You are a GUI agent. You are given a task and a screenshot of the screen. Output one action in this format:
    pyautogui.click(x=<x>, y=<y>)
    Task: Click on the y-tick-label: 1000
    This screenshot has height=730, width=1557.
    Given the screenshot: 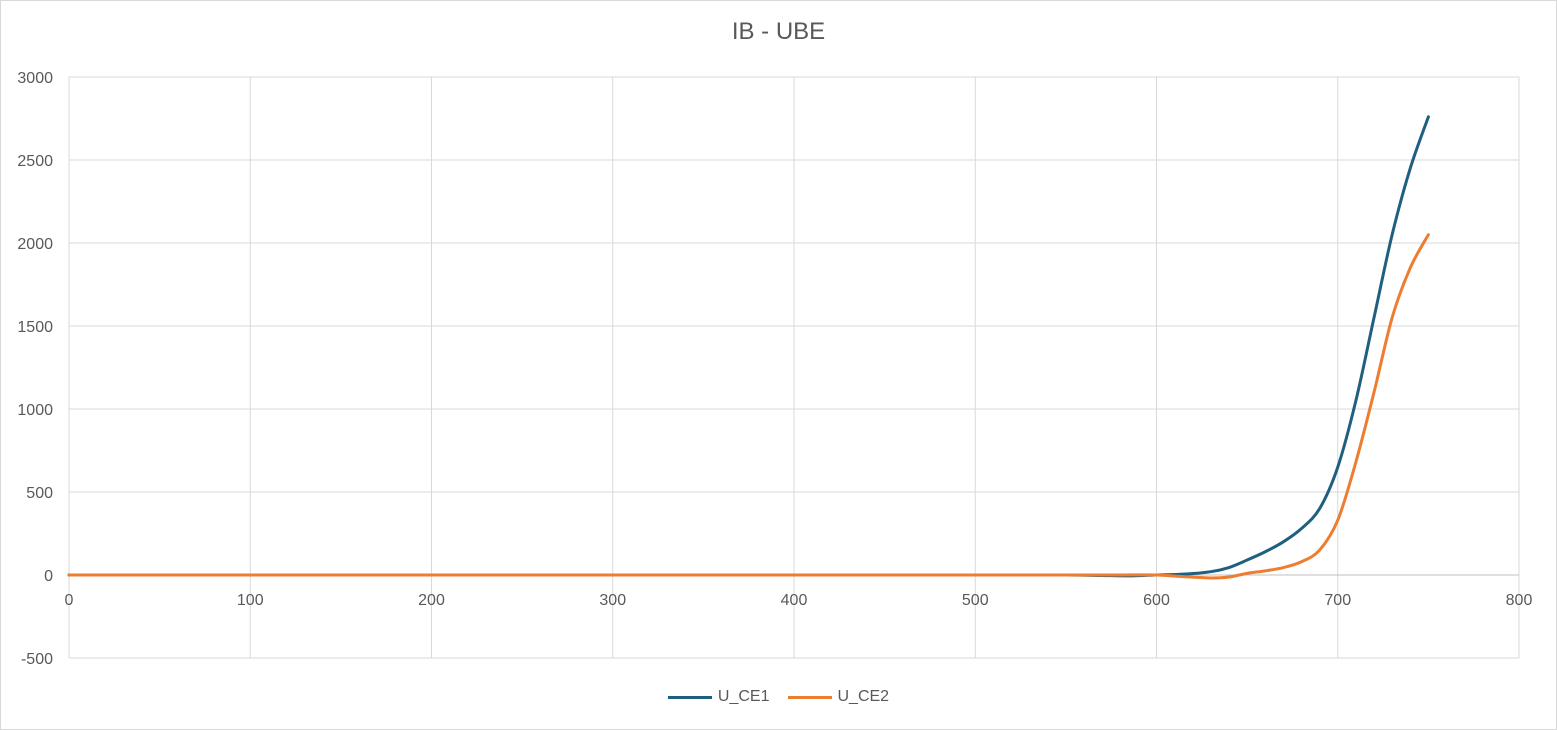 What is the action you would take?
    pyautogui.click(x=35, y=410)
    